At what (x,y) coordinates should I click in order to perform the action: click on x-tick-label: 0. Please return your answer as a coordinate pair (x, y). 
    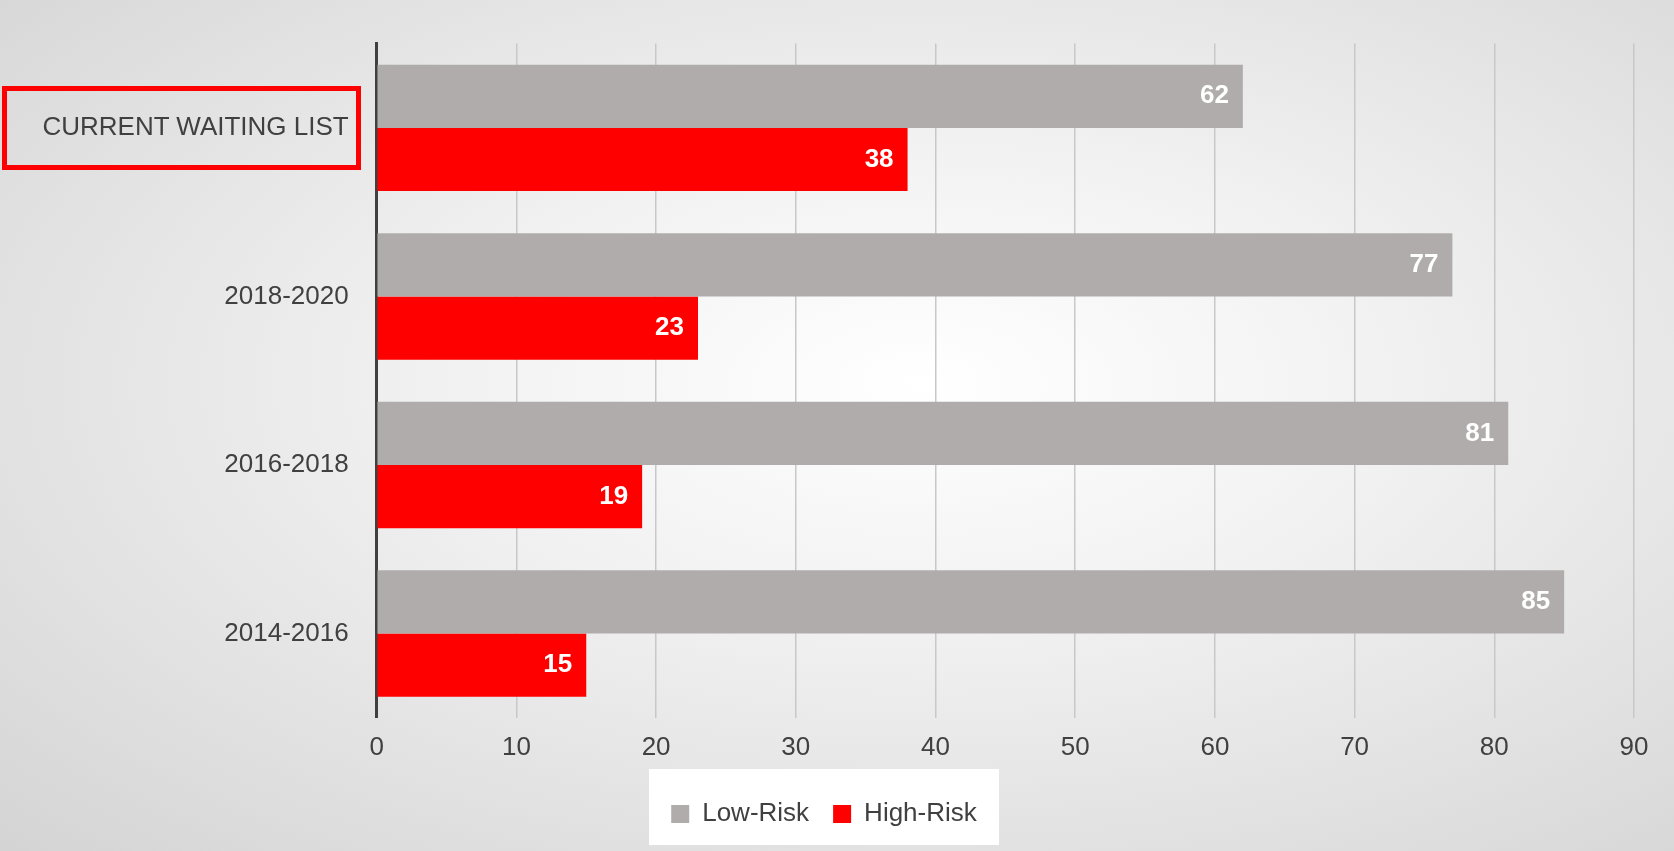
    Looking at the image, I should click on (376, 745).